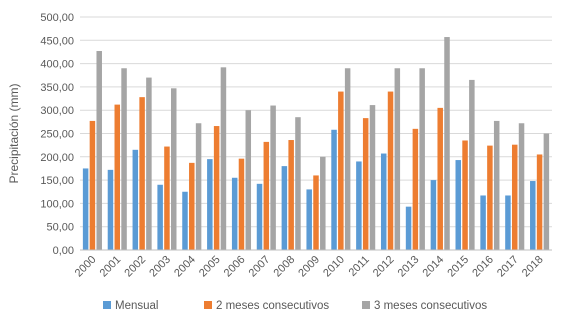 Image resolution: width=571 pixels, height=322 pixels. Describe the element at coordinates (160, 267) in the screenshot. I see `x-tick-label: 2003` at that location.